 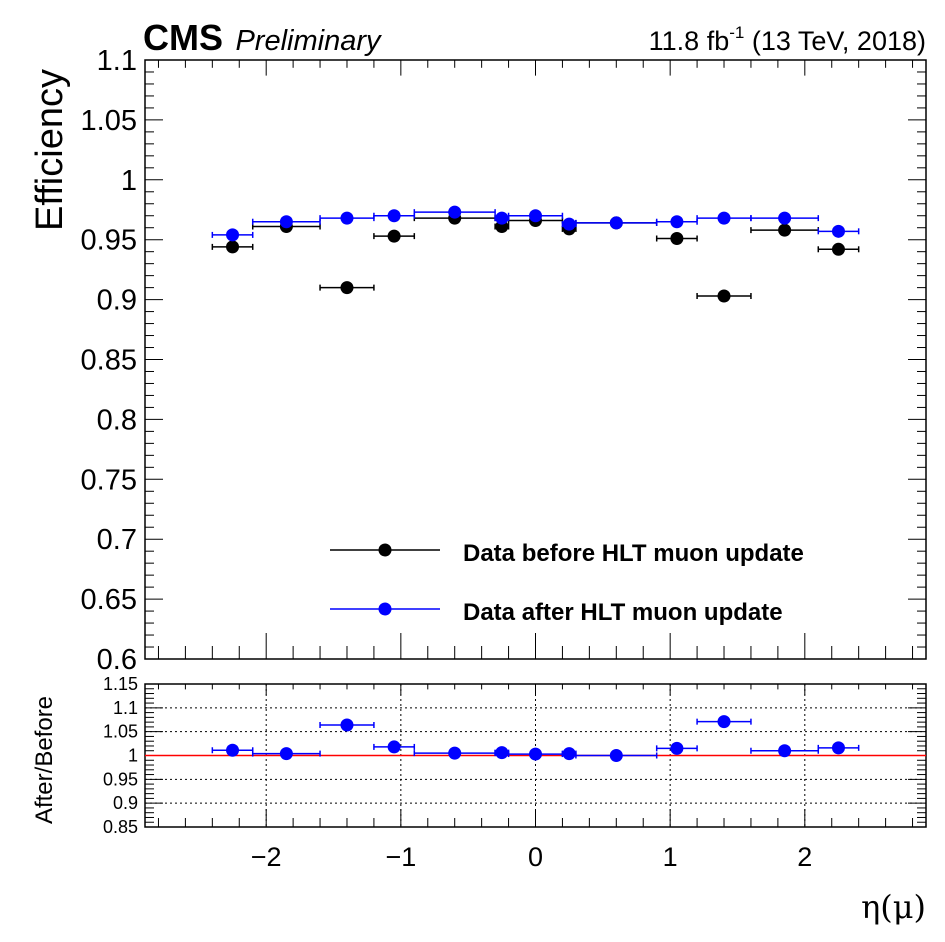 I want to click on y-tick-label: 1.1, so click(x=117, y=61).